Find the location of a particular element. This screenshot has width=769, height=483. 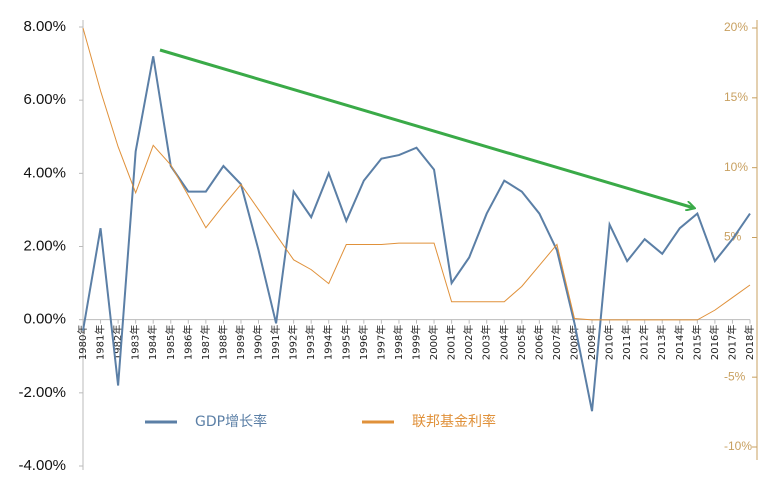

x-tick-label: 2016年 is located at coordinates (714, 342).